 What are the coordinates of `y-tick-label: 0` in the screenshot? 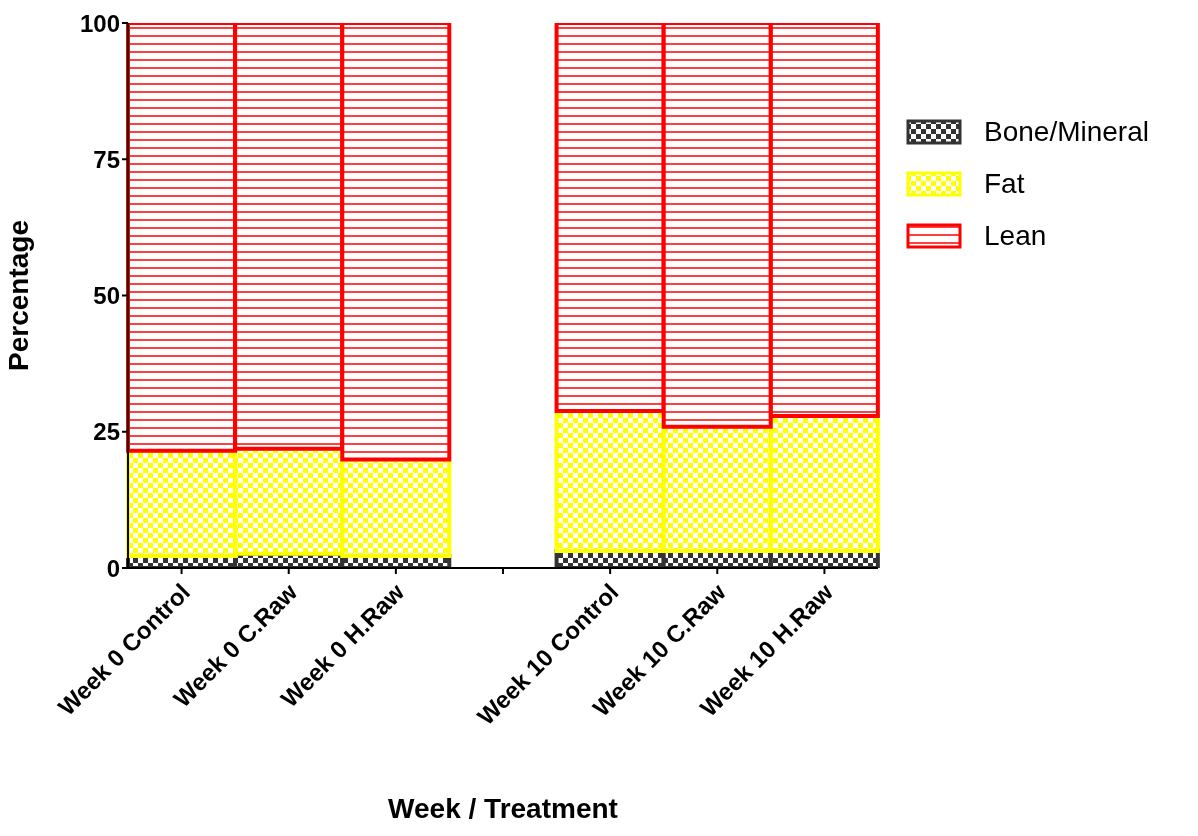 It's located at (113, 568).